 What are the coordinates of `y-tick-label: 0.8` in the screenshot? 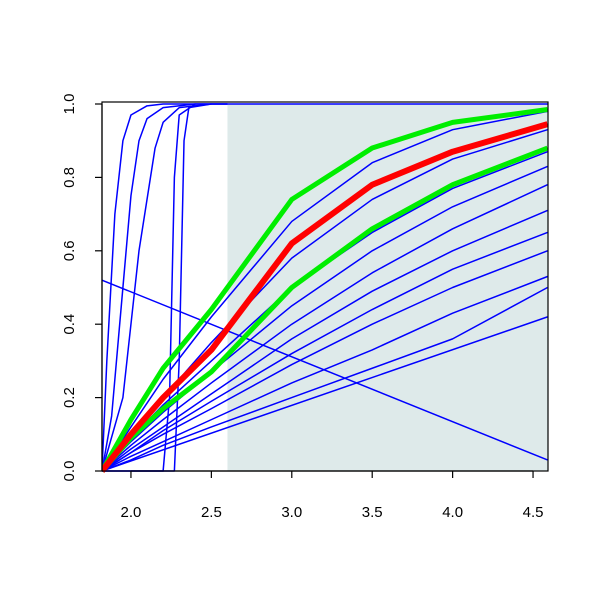 It's located at (69, 177).